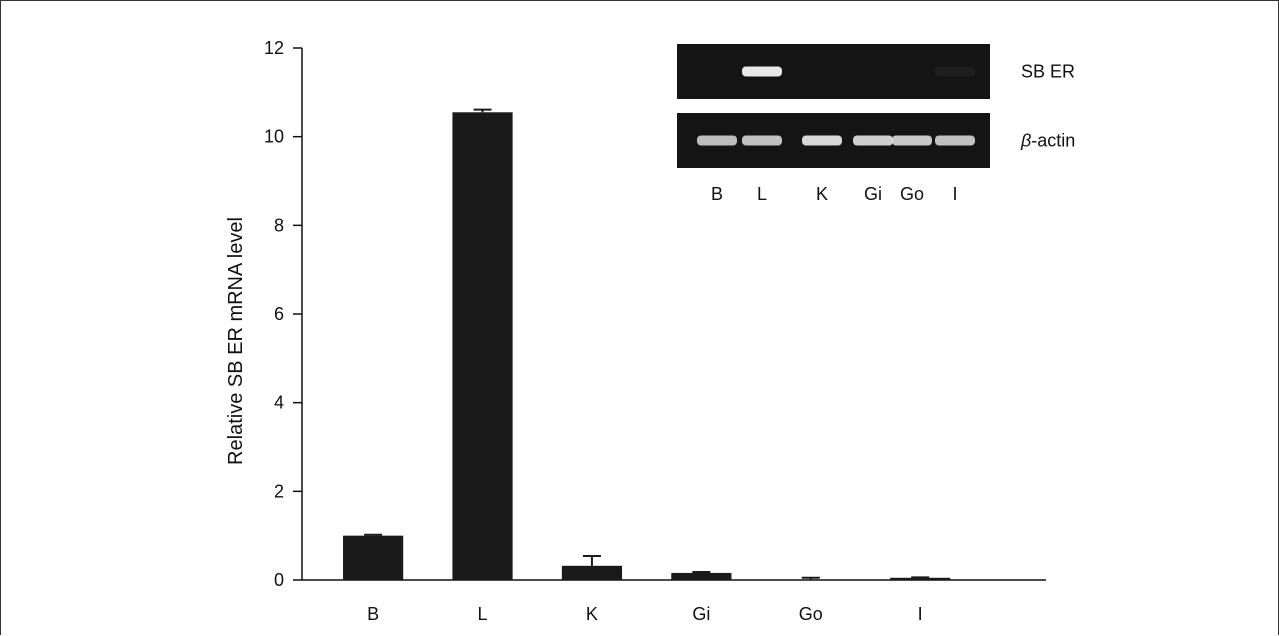 This screenshot has width=1279, height=636. Describe the element at coordinates (483, 614) in the screenshot. I see `x-tick-label: L` at that location.